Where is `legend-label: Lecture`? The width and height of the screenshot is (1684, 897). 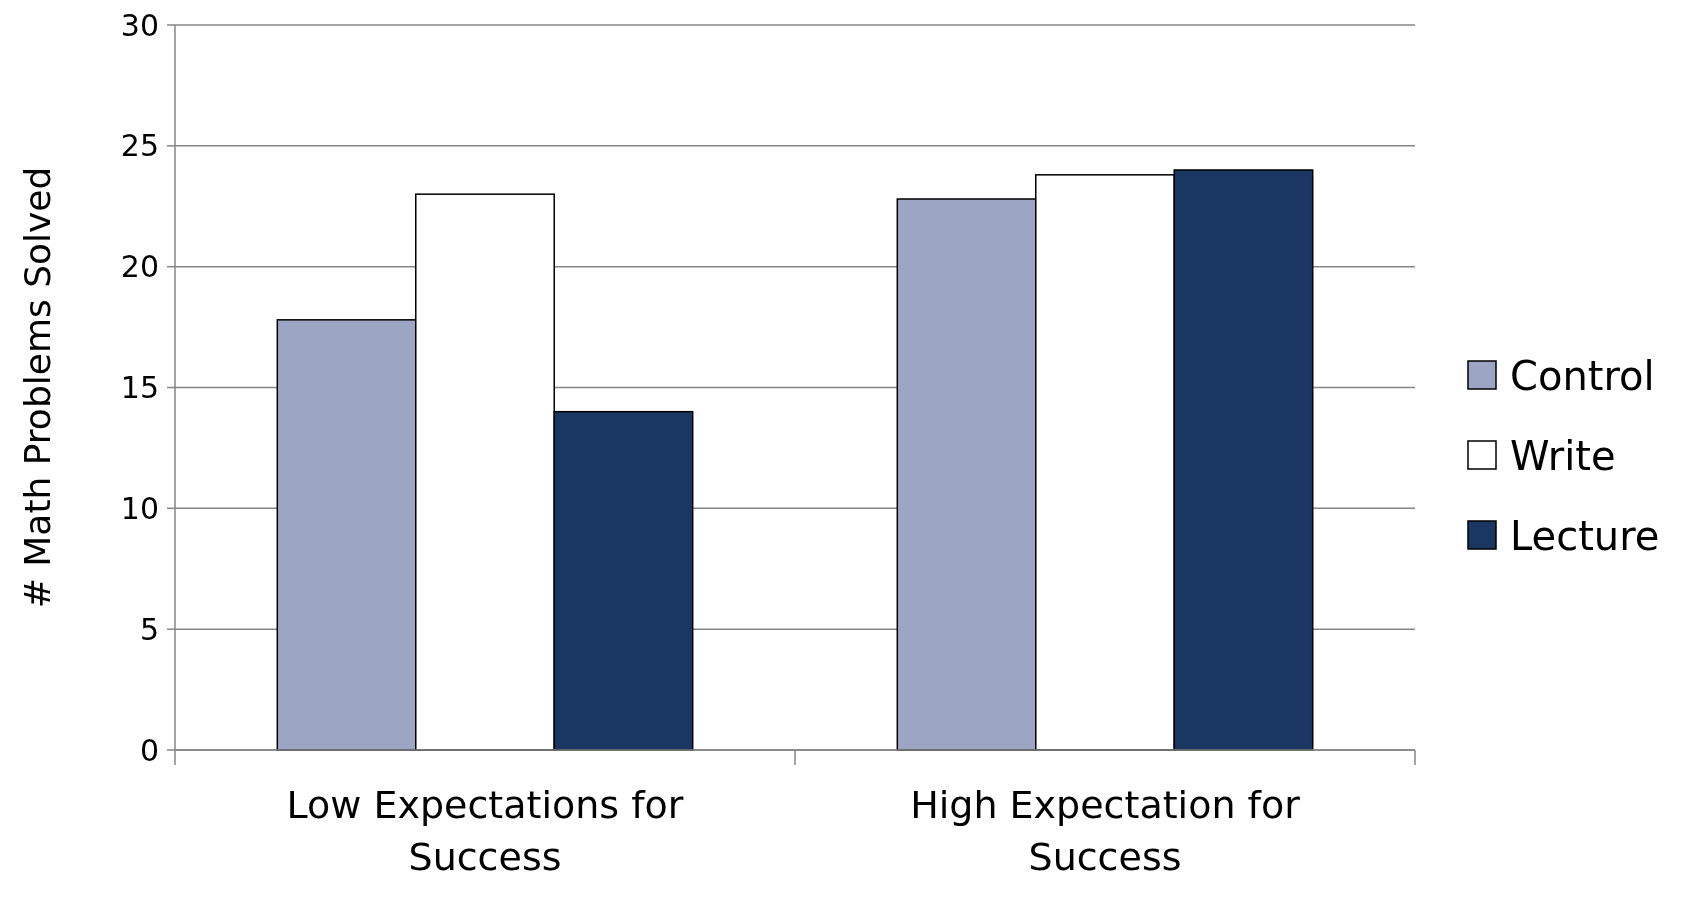 legend-label: Lecture is located at coordinates (1585, 536).